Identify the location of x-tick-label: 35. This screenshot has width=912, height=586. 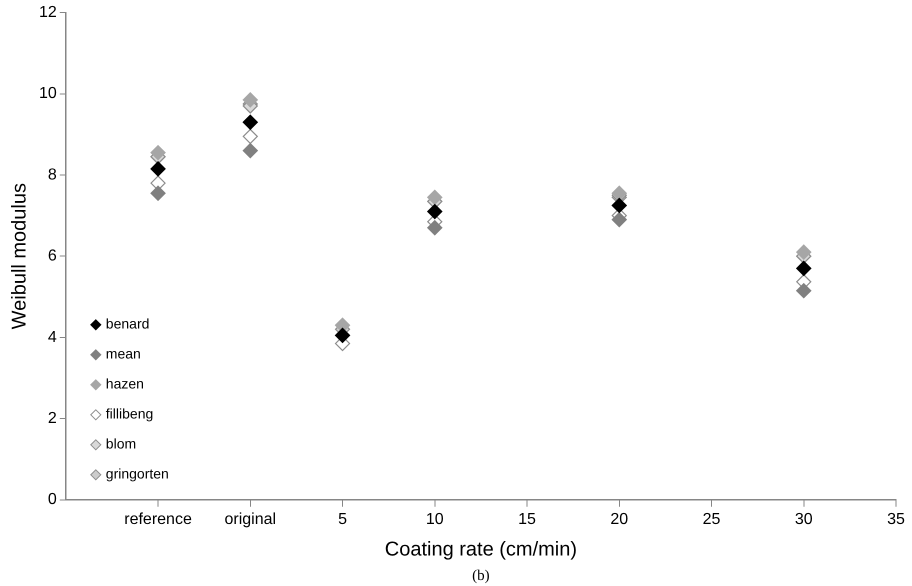
(896, 519).